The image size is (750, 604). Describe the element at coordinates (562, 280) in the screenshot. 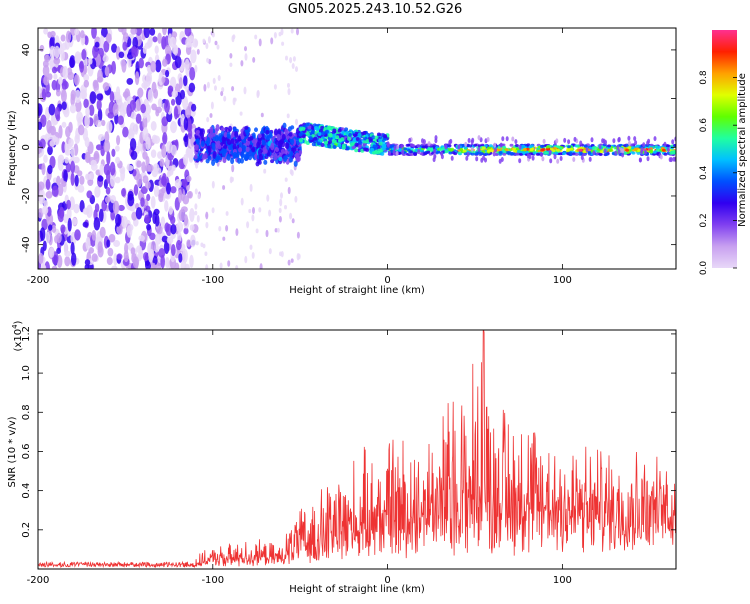

I see `x-tick-label: 100` at that location.